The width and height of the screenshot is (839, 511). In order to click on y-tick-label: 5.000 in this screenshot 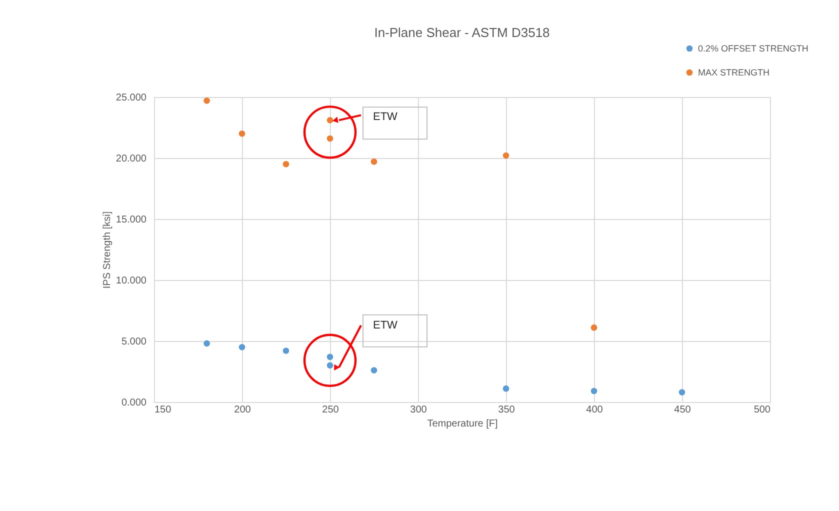, I will do `click(134, 342)`.